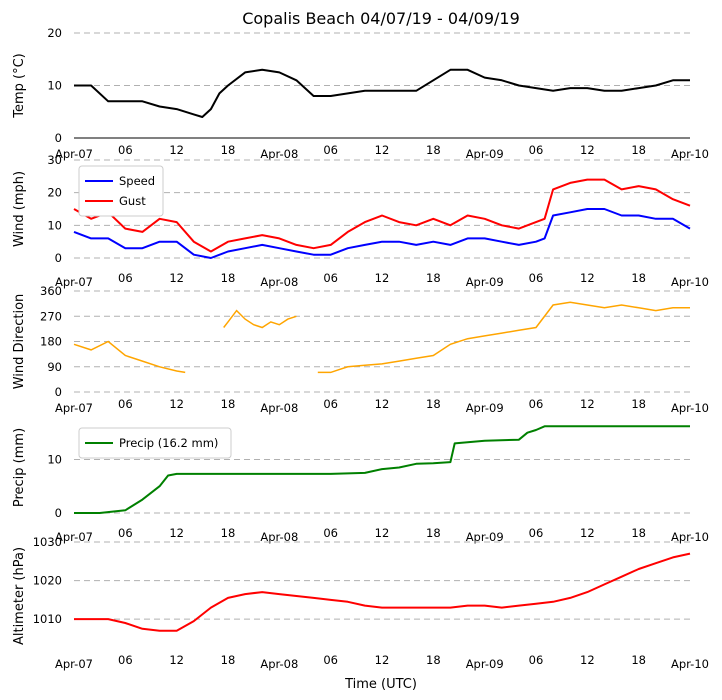  Describe the element at coordinates (382, 93) in the screenshot. I see `temperature-series-line` at that location.